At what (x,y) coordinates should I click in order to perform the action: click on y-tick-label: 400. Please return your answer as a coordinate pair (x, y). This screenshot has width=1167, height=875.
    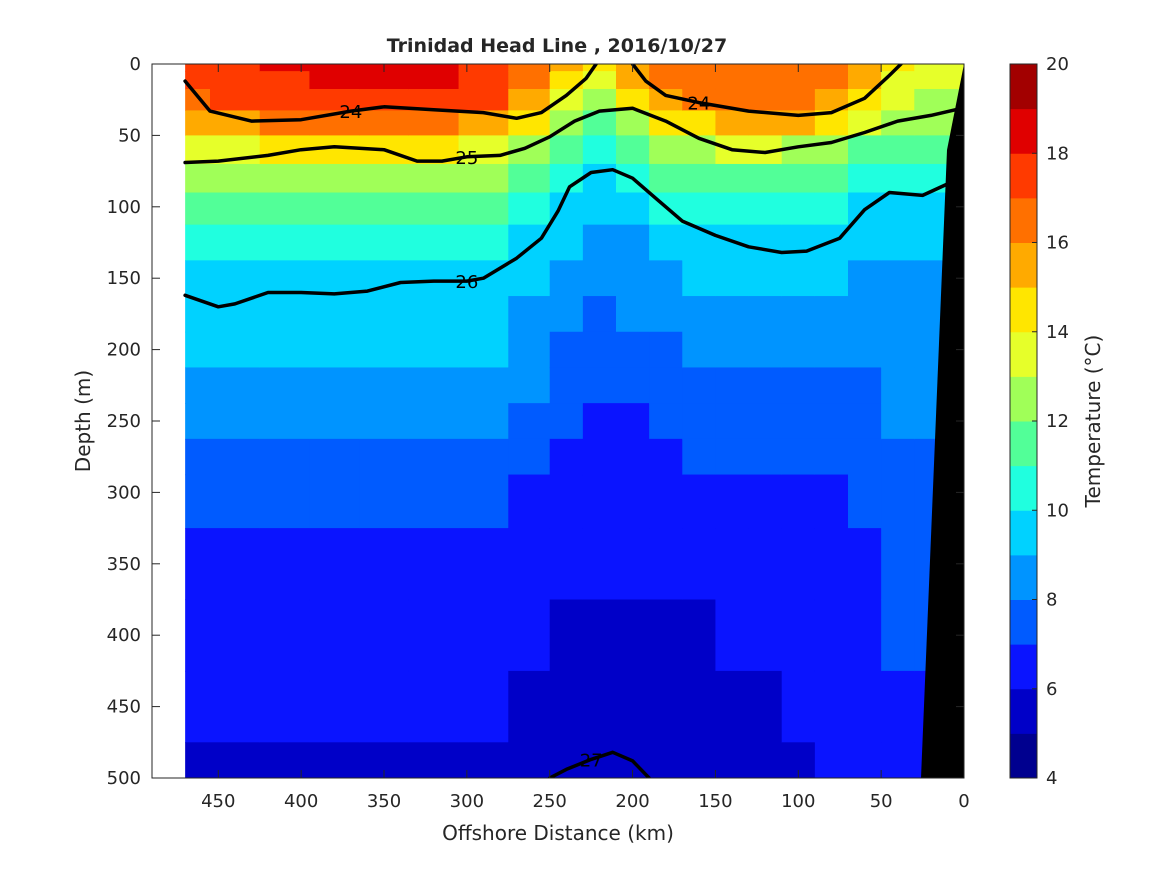
    Looking at the image, I should click on (124, 635).